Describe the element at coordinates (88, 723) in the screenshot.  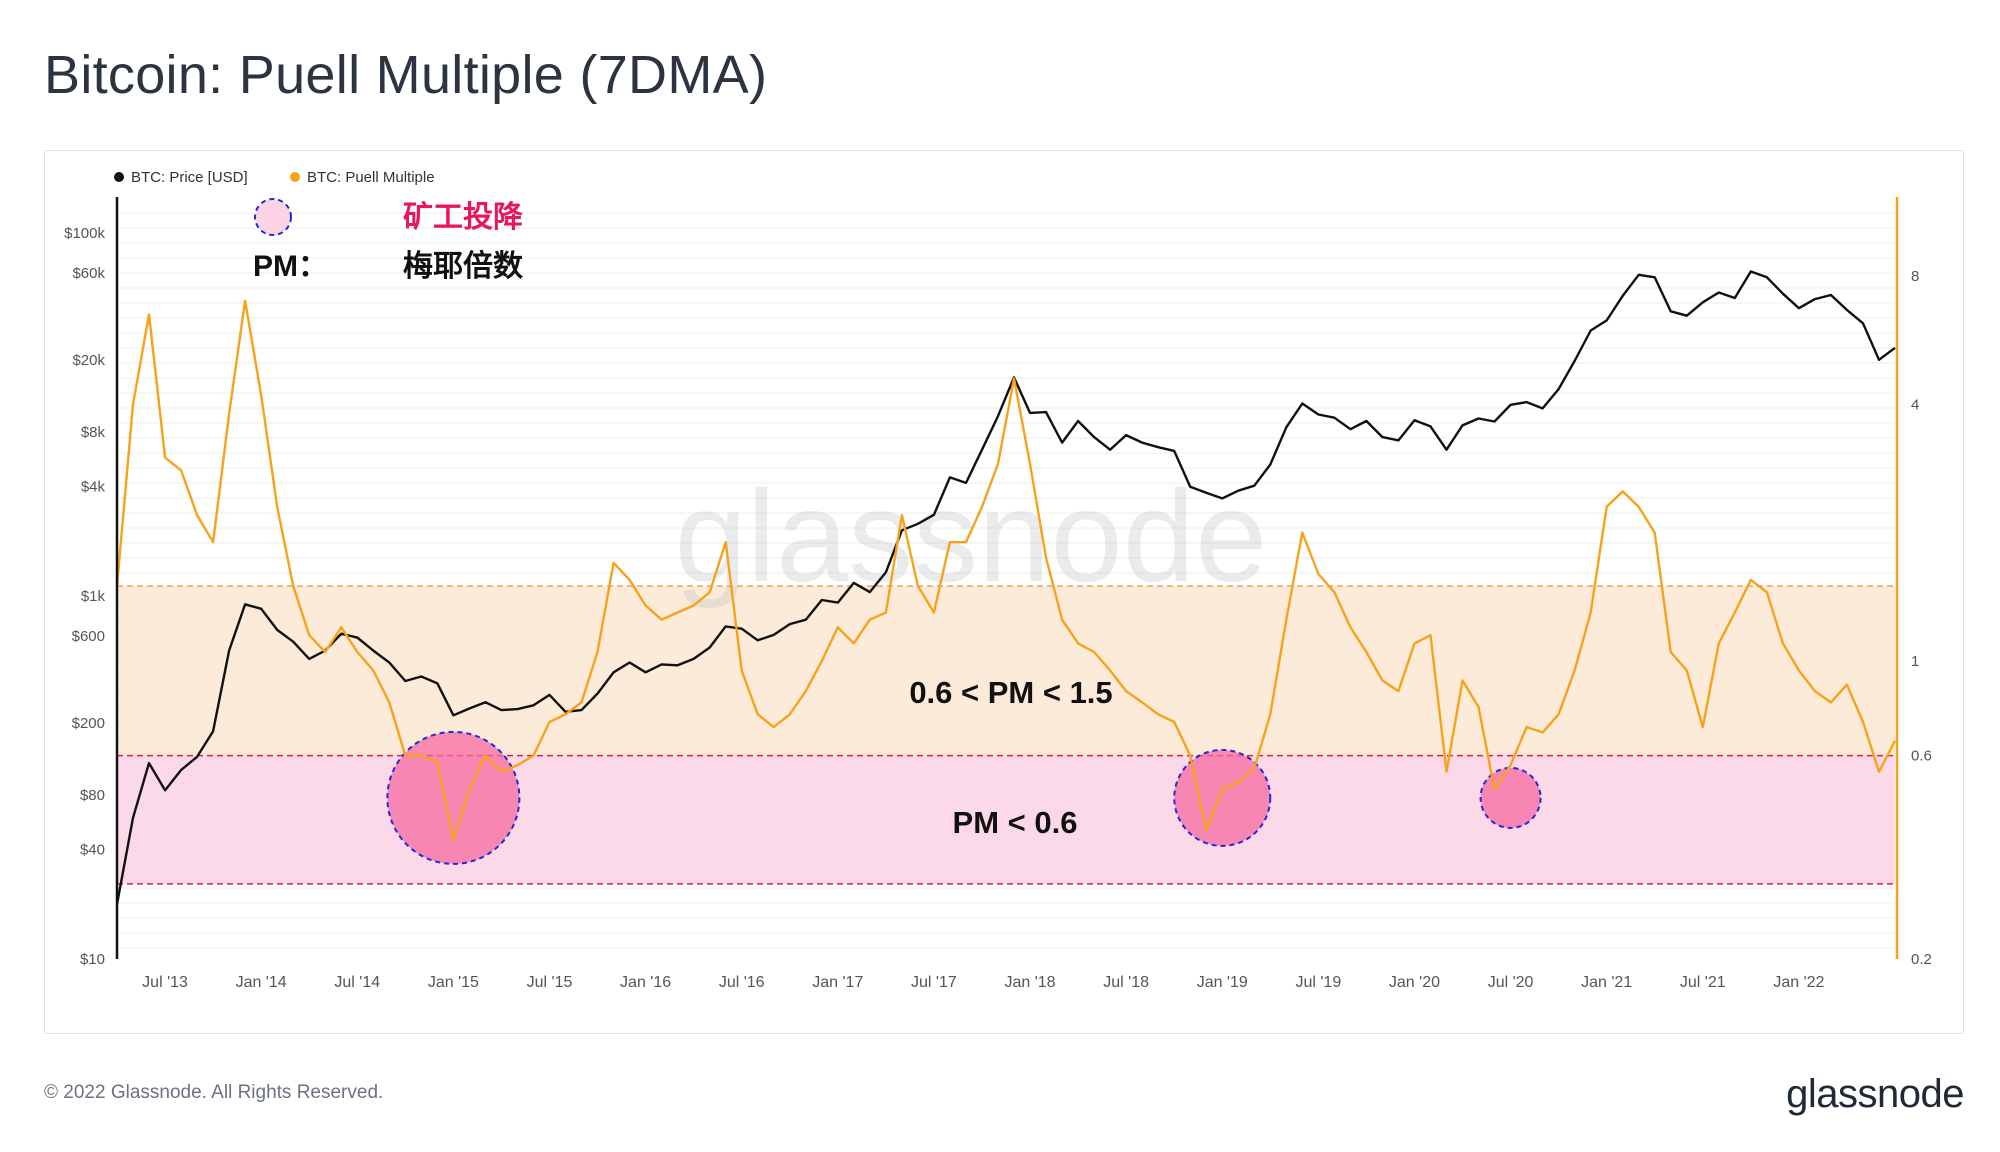
I see `y-left-tick-label: $200` at that location.